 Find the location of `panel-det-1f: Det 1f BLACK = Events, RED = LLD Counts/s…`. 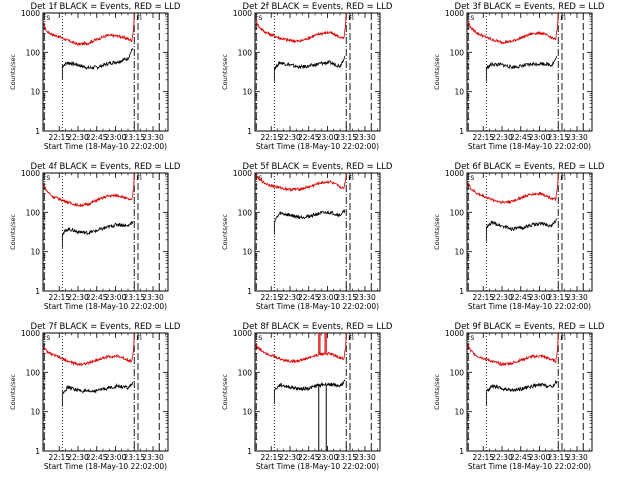

panel-det-1f: Det 1f BLACK = Events, RED = LLD Counts/s… is located at coordinates (95, 76).